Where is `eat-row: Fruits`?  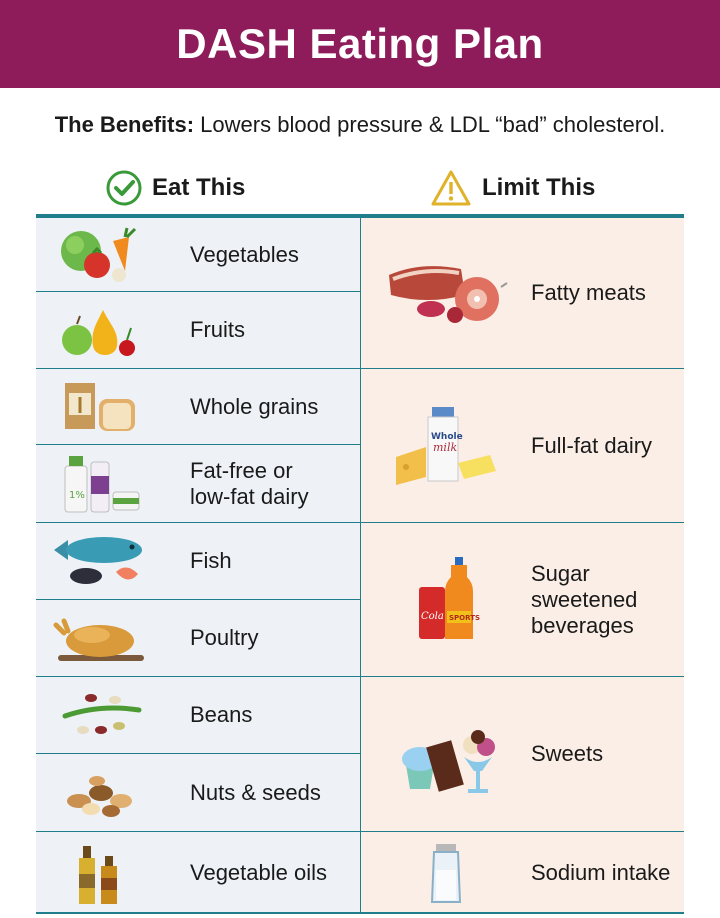
eat-row: Fruits is located at coordinates (198, 330).